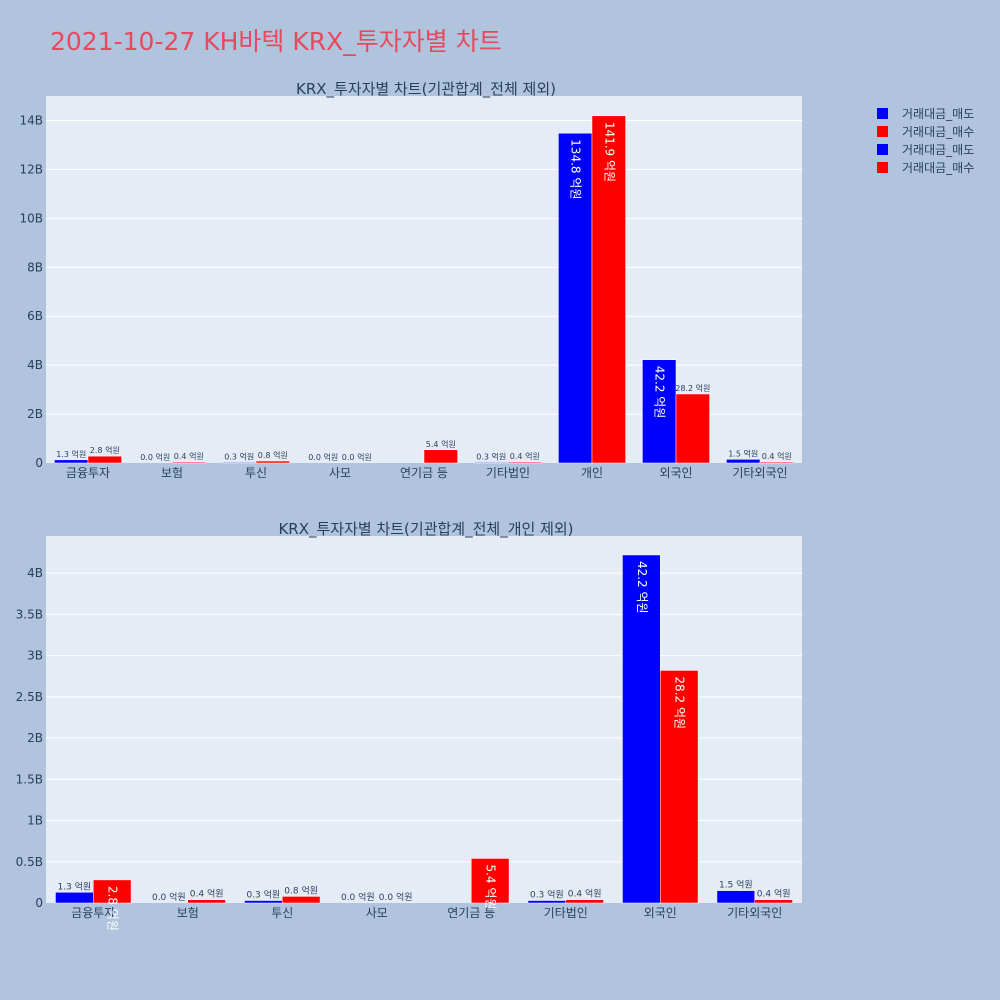 The image size is (1000, 1000). What do you see at coordinates (29, 779) in the screenshot?
I see `y-tick-label: 1.5B` at bounding box center [29, 779].